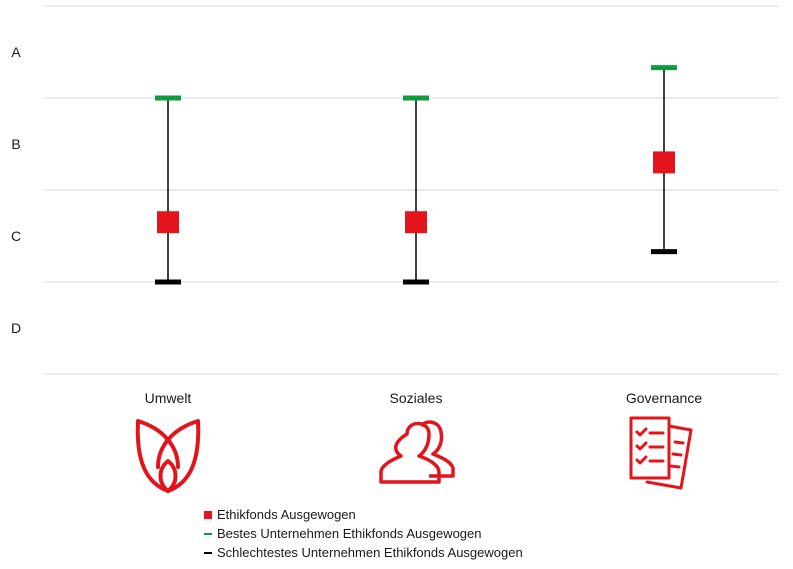  I want to click on people-icon, so click(417, 452).